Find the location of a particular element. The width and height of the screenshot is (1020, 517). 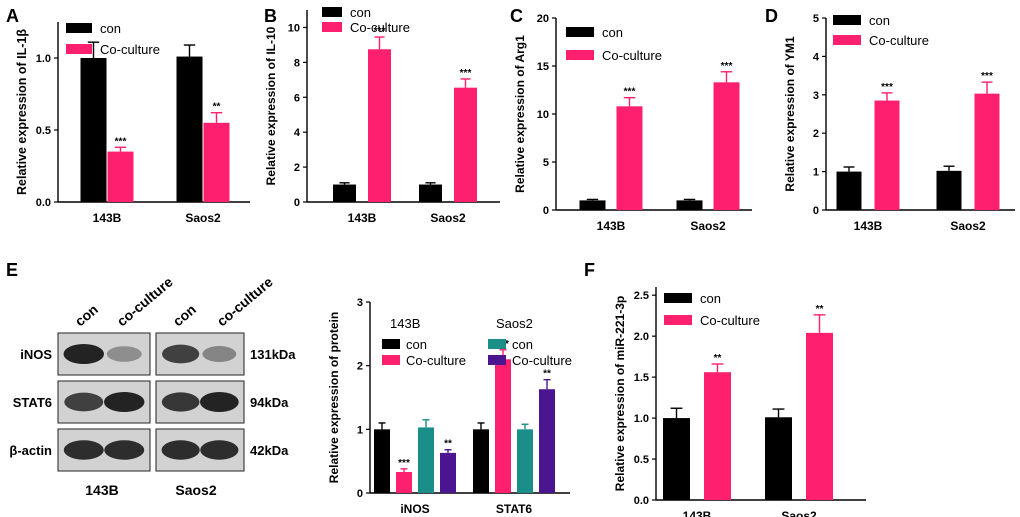

y-axis-label: Relative expression of Arg1 is located at coordinates (520, 114).